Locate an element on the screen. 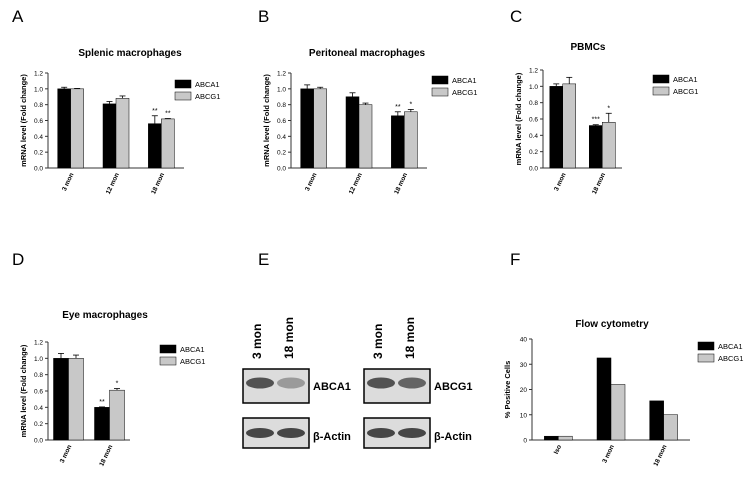 The image size is (749, 485). panel-letter-e: E is located at coordinates (263, 259).